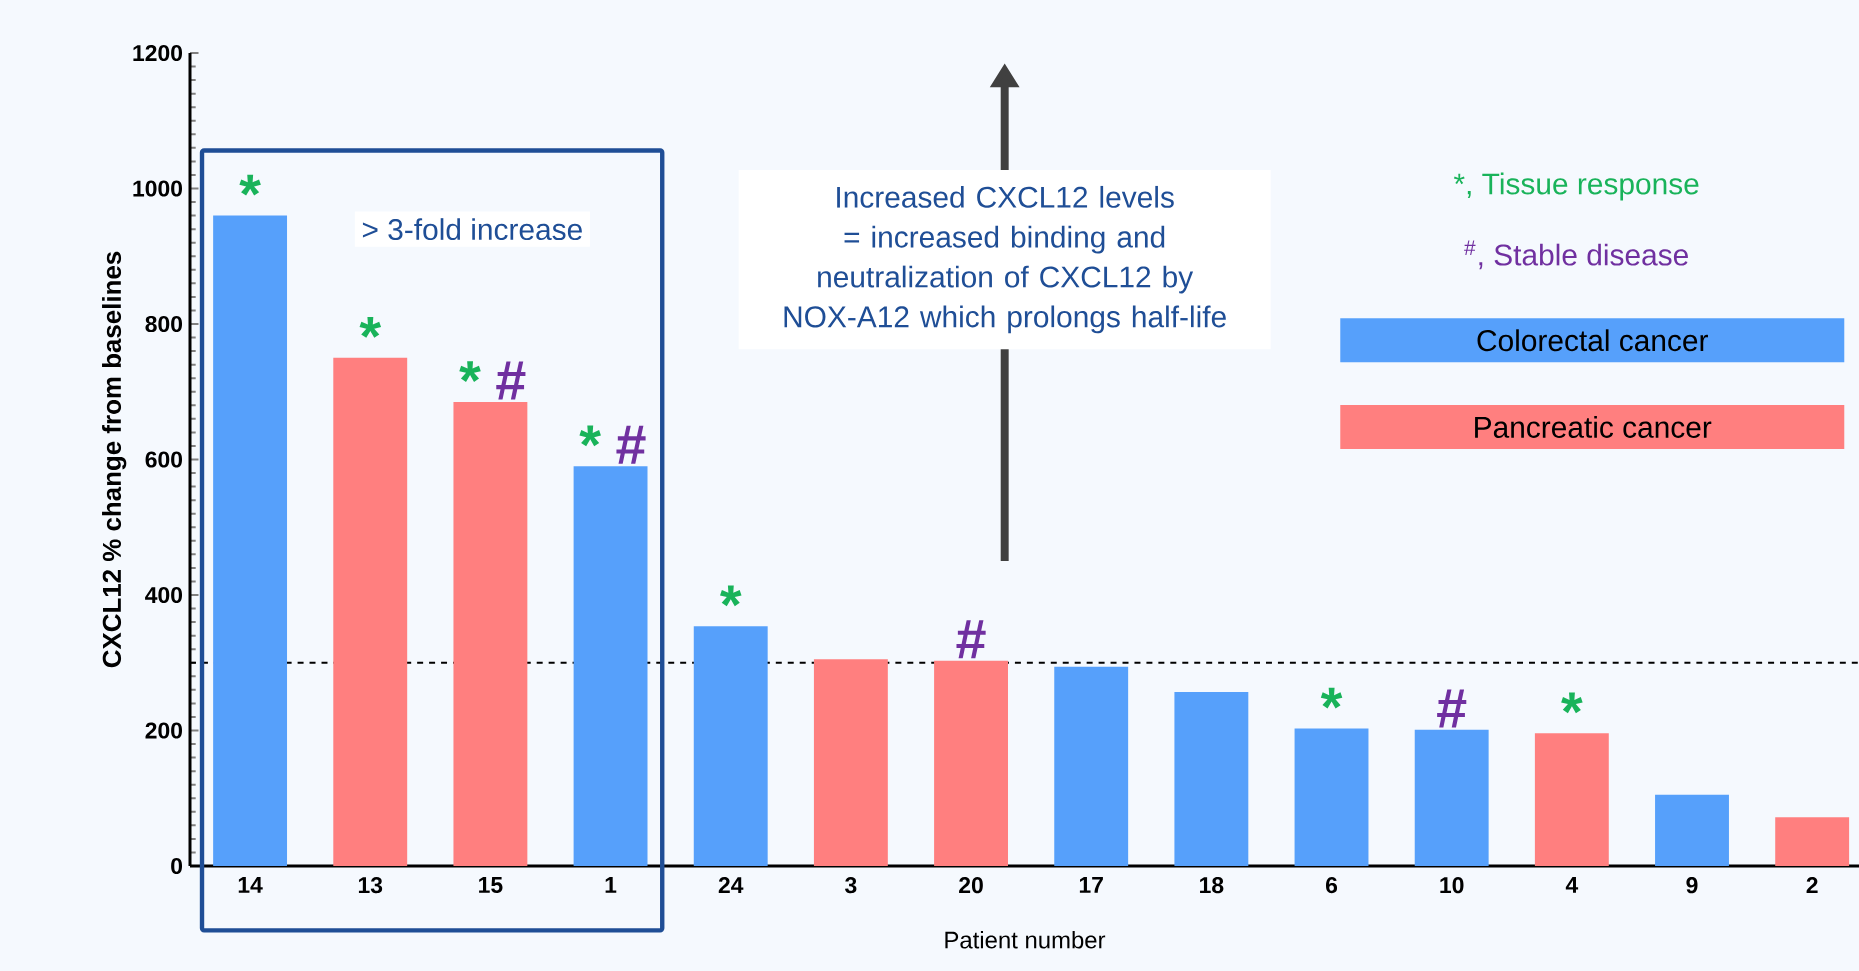  I want to click on y-tick-label: 1000, so click(158, 188).